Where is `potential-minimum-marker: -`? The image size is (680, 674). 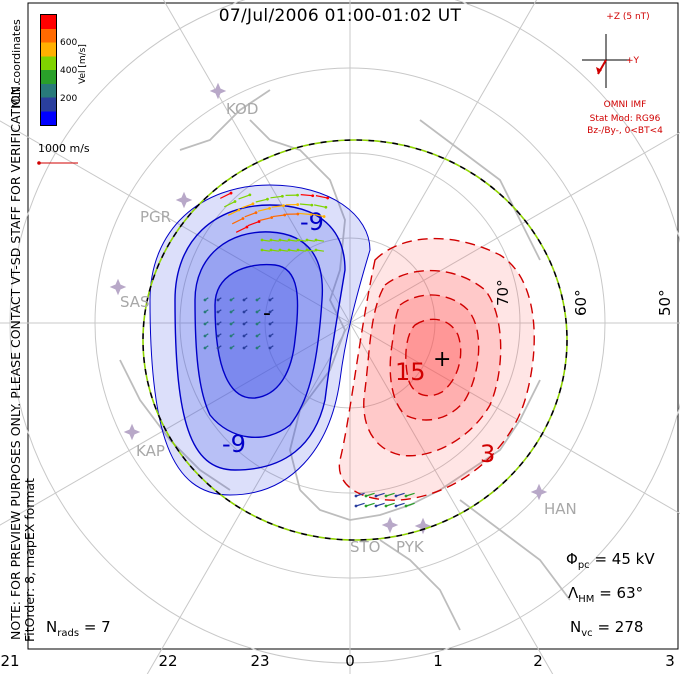
potential-minimum-marker: - is located at coordinates (267, 313).